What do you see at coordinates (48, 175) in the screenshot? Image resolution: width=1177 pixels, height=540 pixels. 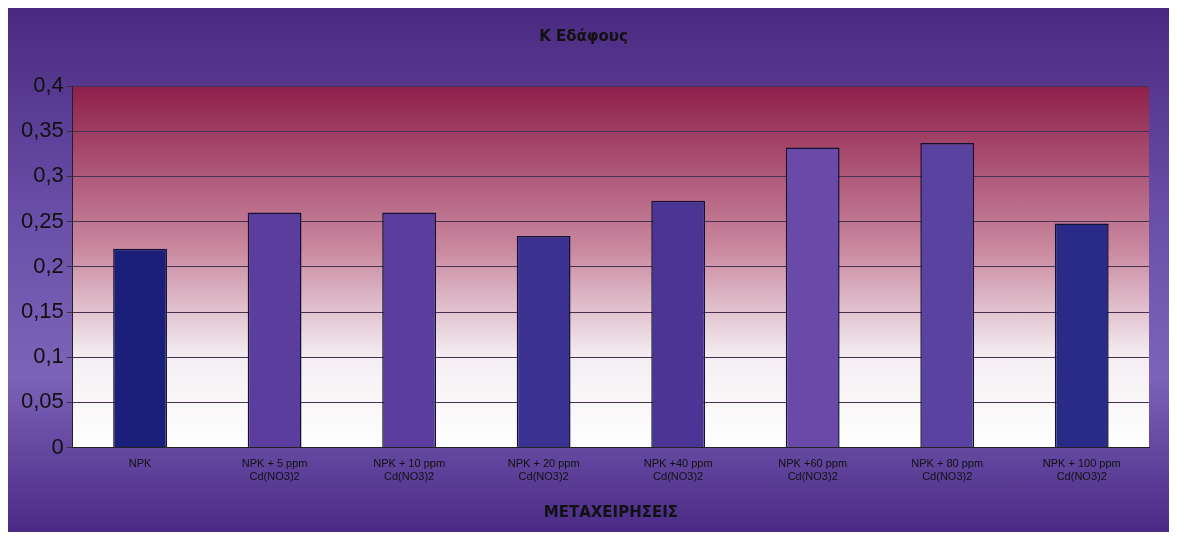 I see `y-tick-label: 0,3` at bounding box center [48, 175].